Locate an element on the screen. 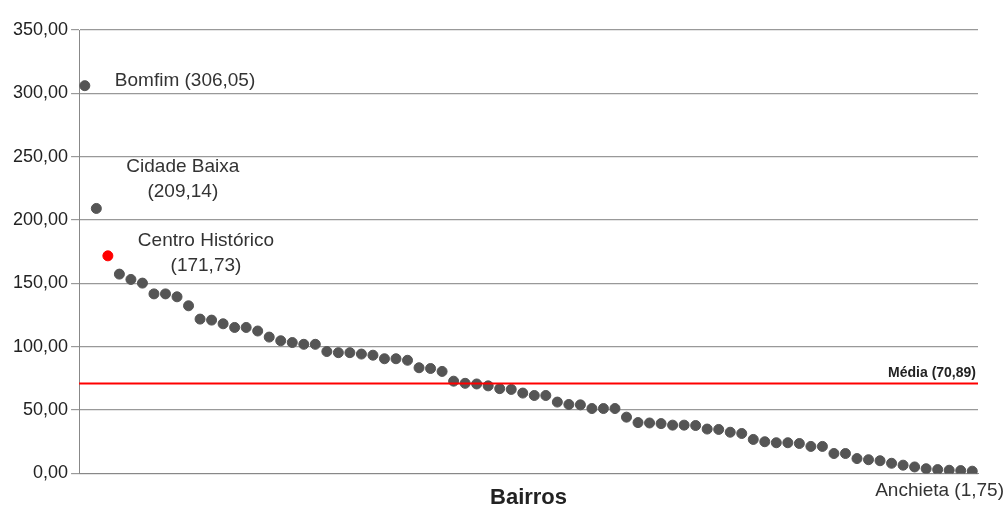 The height and width of the screenshot is (520, 1008). y-tick-label: 100,00 is located at coordinates (40, 345).